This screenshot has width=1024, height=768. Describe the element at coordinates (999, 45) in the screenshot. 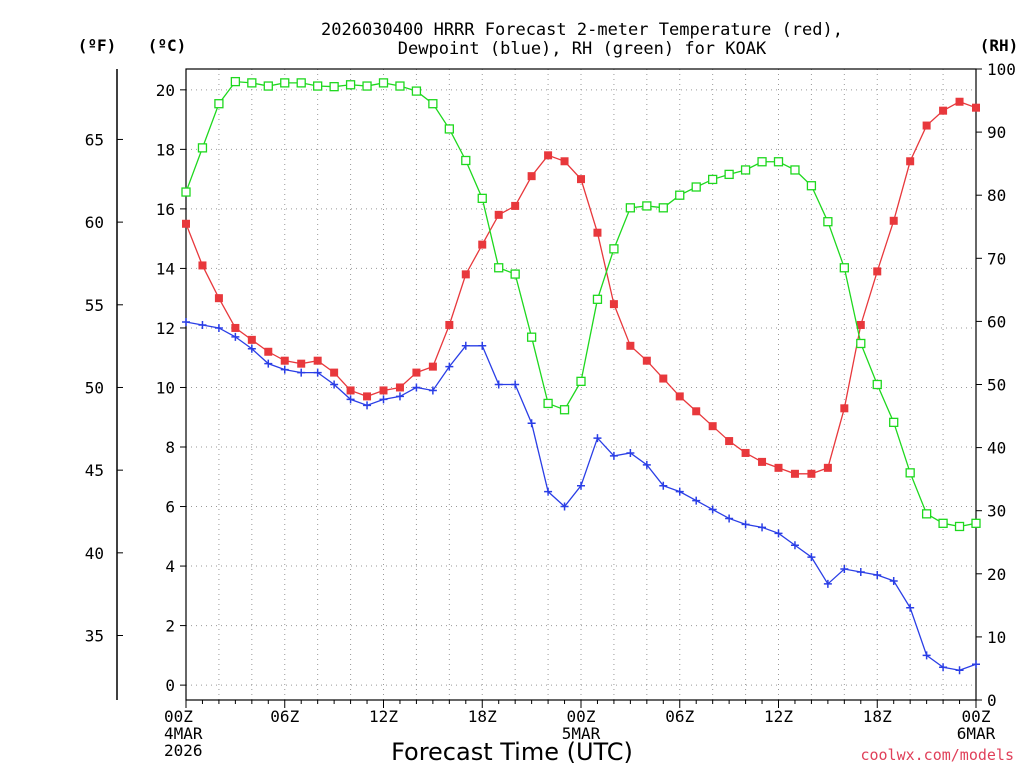

I see `rh-unit-label: (RH)` at that location.